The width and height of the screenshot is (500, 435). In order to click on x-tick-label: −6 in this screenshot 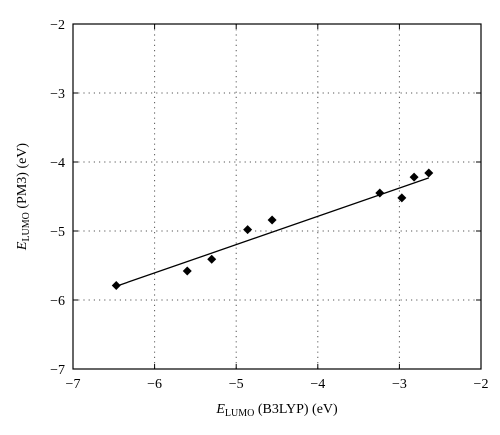, I will do `click(154, 384)`.